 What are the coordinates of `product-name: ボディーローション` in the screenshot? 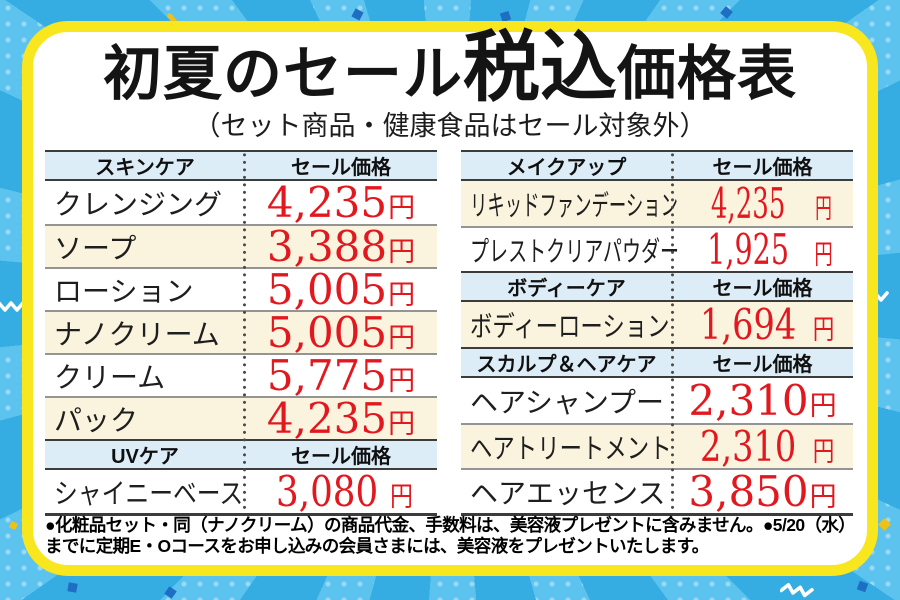 It's located at (570, 326).